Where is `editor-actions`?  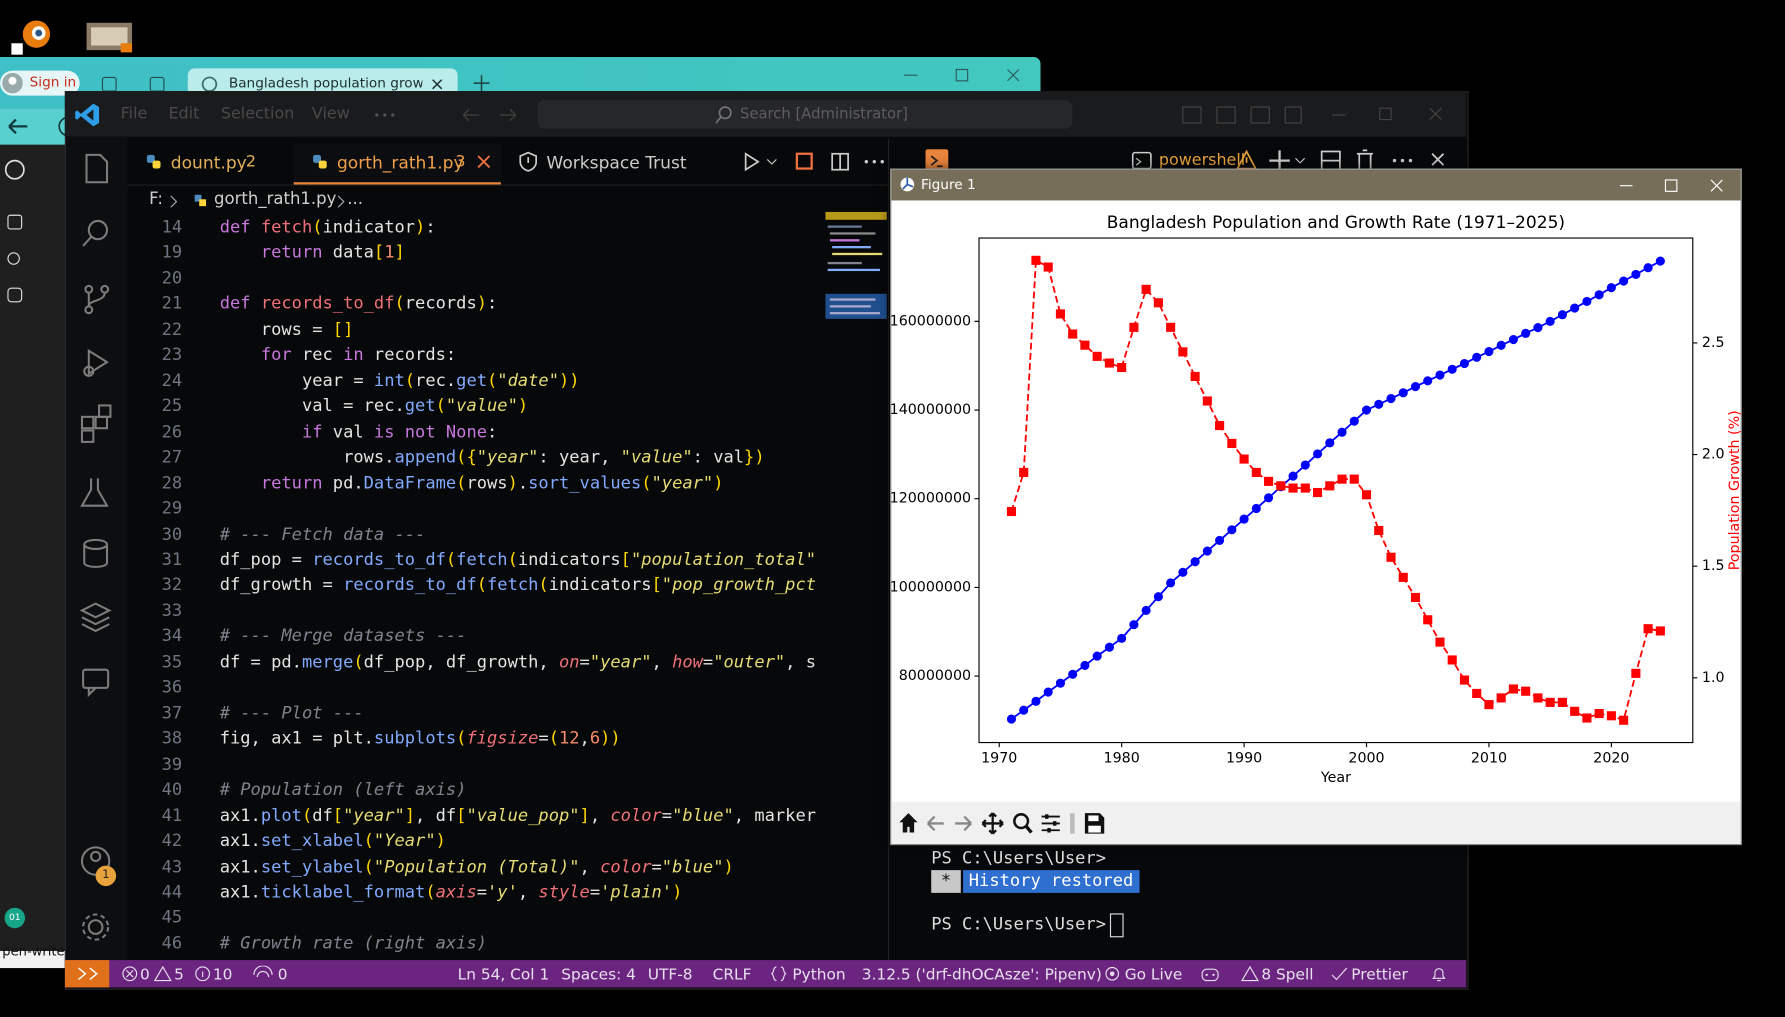 editor-actions is located at coordinates (814, 161).